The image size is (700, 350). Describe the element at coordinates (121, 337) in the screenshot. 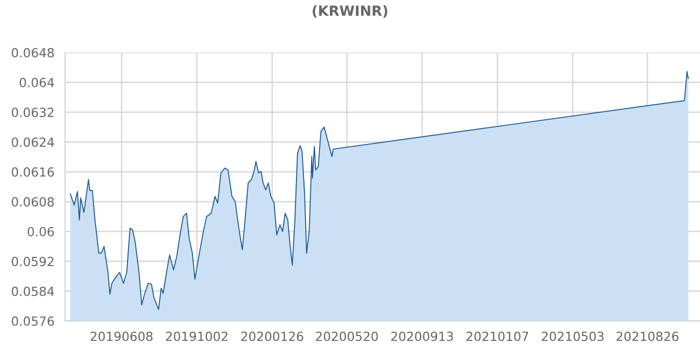

I see `x-tick-label: 20190608` at that location.